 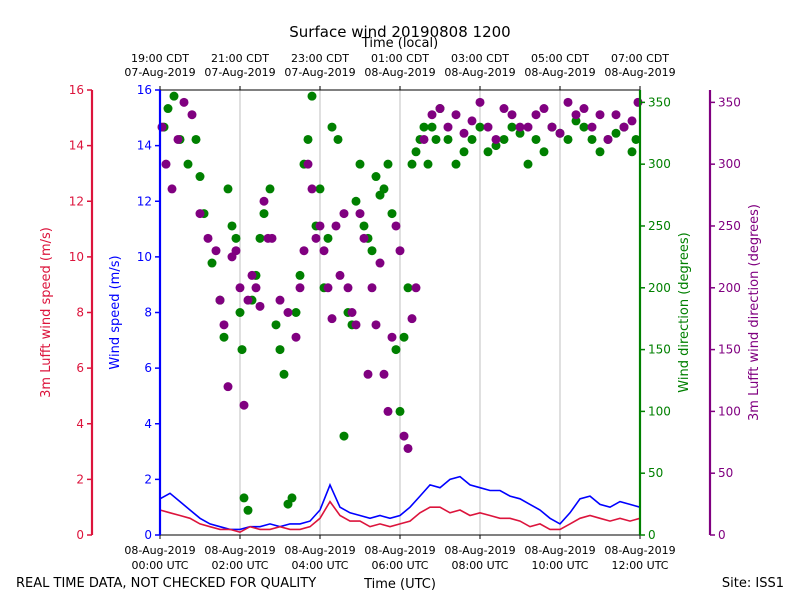 I want to click on speed-tick-label: 14, so click(x=144, y=146).